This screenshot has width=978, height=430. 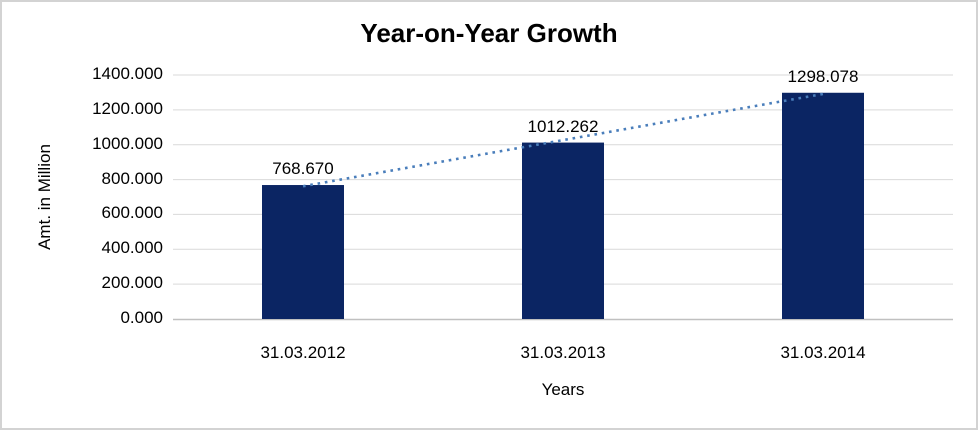 What do you see at coordinates (563, 126) in the screenshot?
I see `data-label: 1012.262` at bounding box center [563, 126].